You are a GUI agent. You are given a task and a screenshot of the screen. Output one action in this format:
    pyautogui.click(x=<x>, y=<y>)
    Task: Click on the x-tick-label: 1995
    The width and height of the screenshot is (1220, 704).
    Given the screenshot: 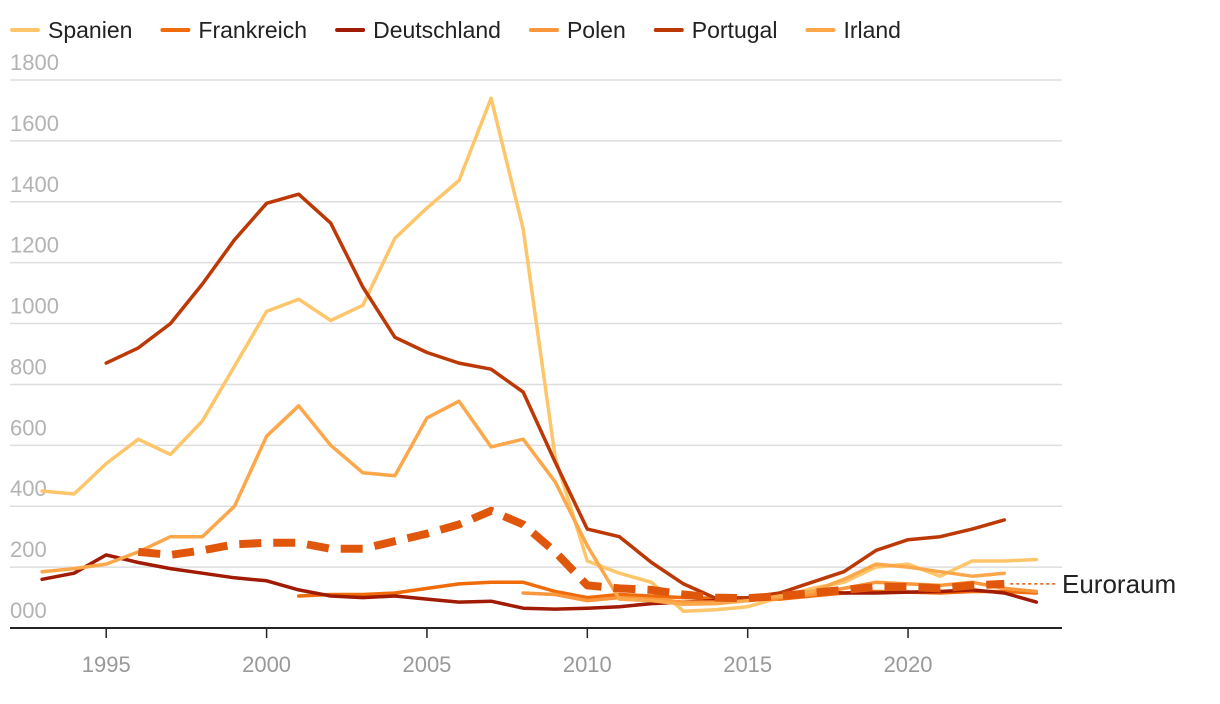 What is the action you would take?
    pyautogui.click(x=106, y=664)
    